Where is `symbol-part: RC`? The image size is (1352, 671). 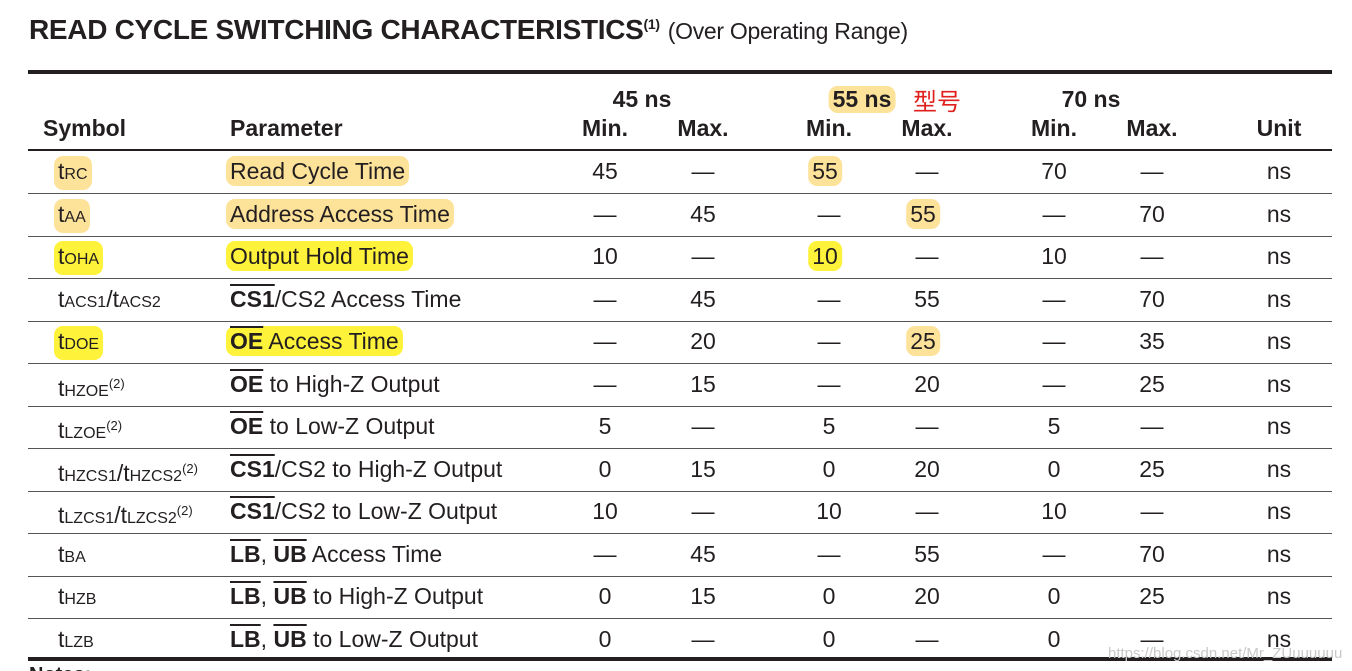
symbol-part: RC is located at coordinates (76, 174).